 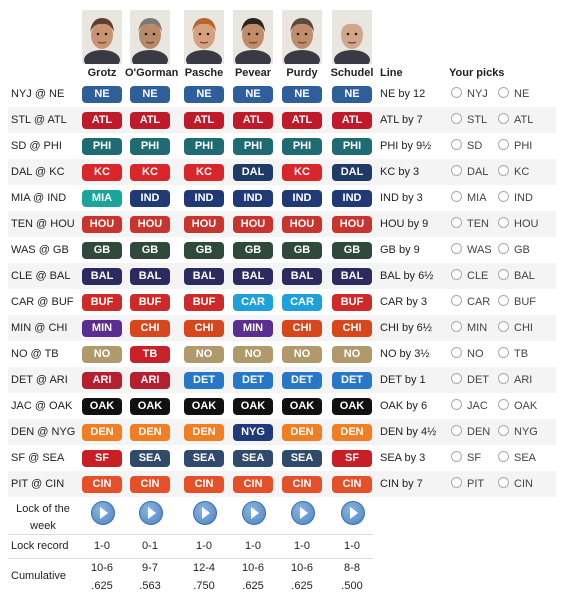 I want to click on matchup-label: NO @ TB, so click(x=35, y=354).